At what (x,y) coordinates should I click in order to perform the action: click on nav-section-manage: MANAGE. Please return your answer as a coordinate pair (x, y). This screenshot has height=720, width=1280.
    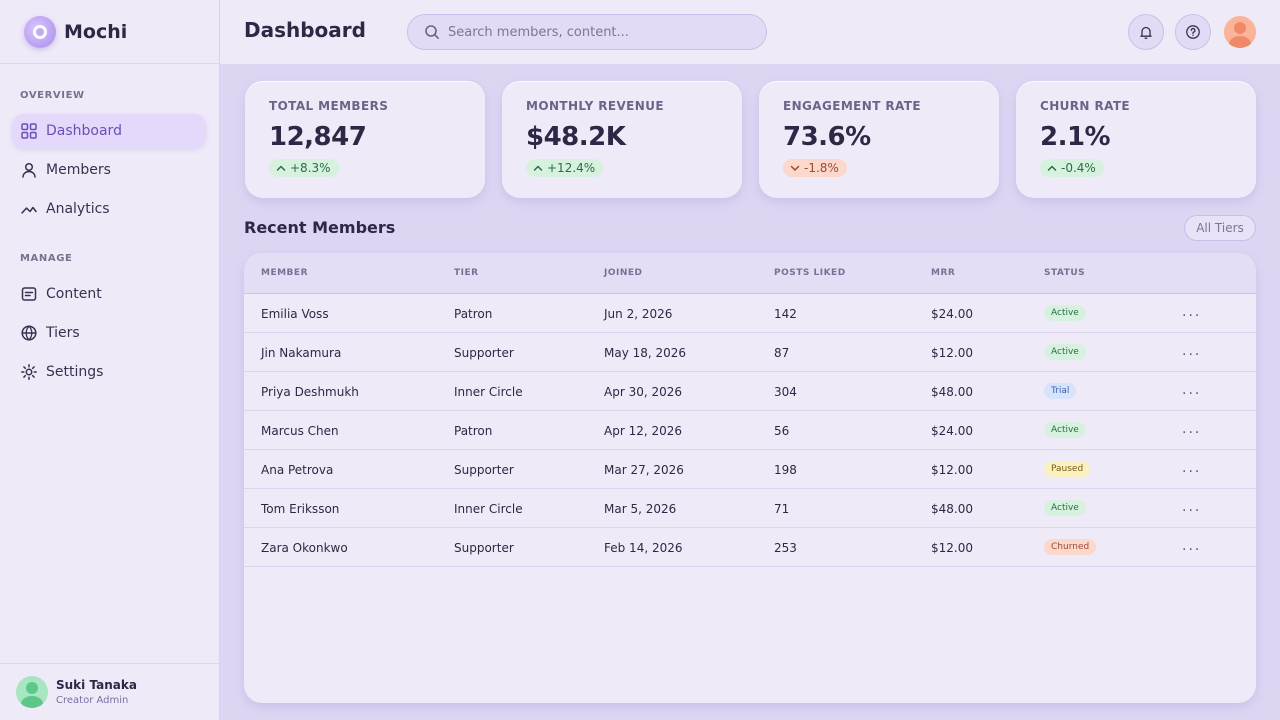
    Looking at the image, I should click on (46, 258).